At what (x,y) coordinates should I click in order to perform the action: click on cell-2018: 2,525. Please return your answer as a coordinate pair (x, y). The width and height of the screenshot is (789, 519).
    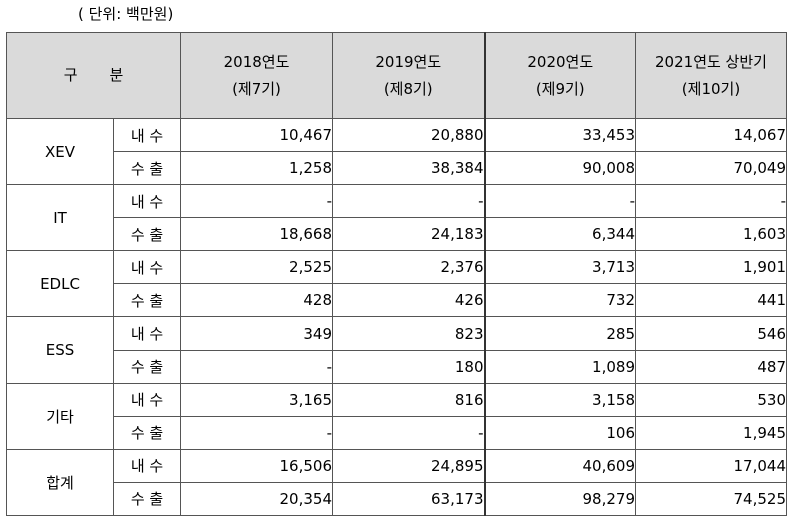
    Looking at the image, I should click on (256, 267).